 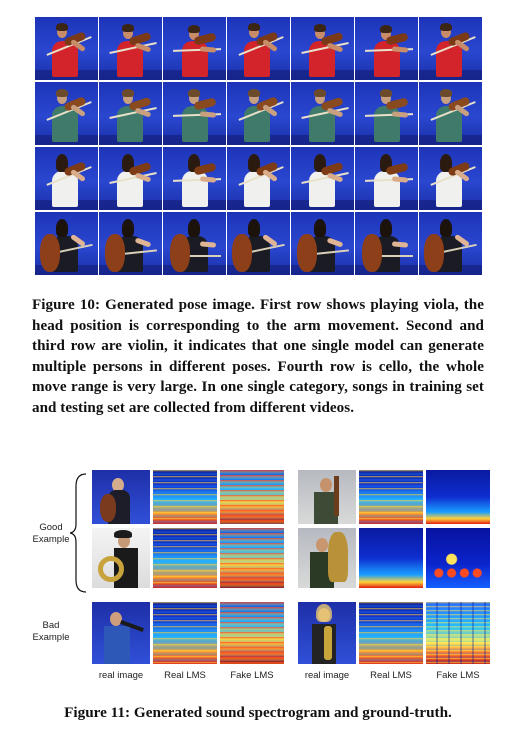 I want to click on fake-lms-saxophone, so click(x=458, y=633).